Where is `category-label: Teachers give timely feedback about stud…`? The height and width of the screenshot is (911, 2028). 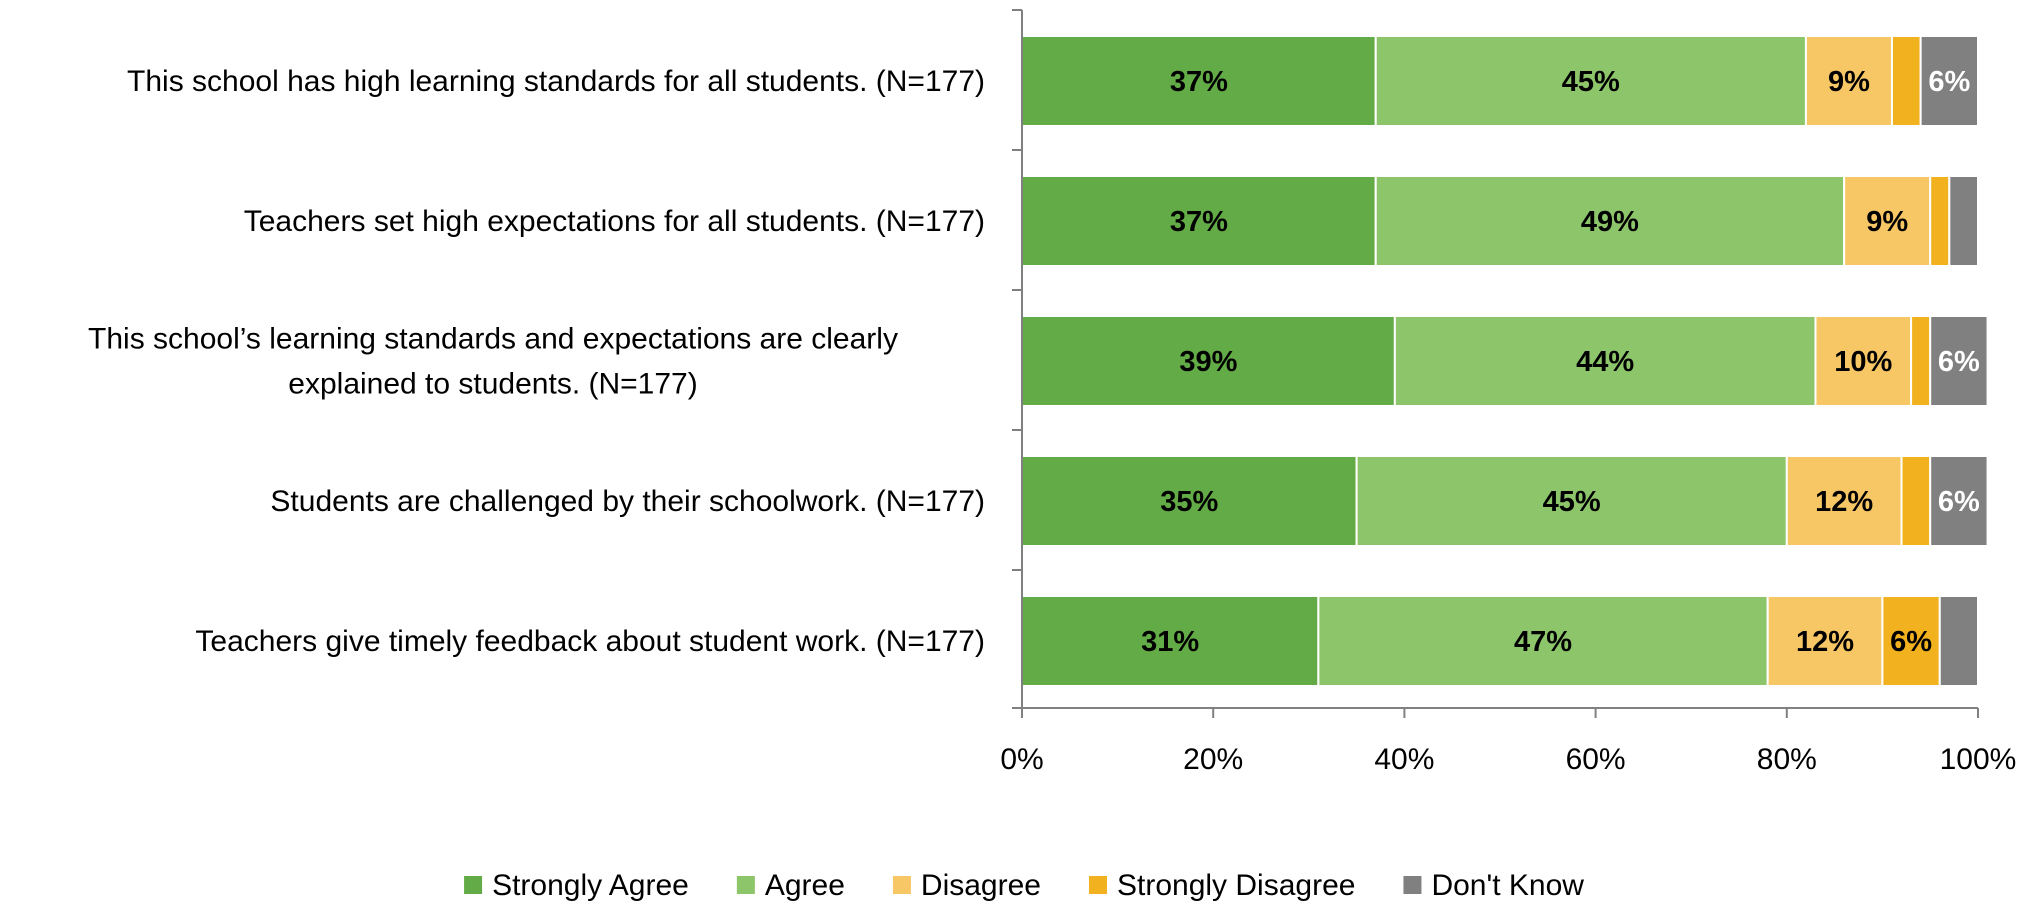
category-label: Teachers give timely feedback about stud… is located at coordinates (590, 641).